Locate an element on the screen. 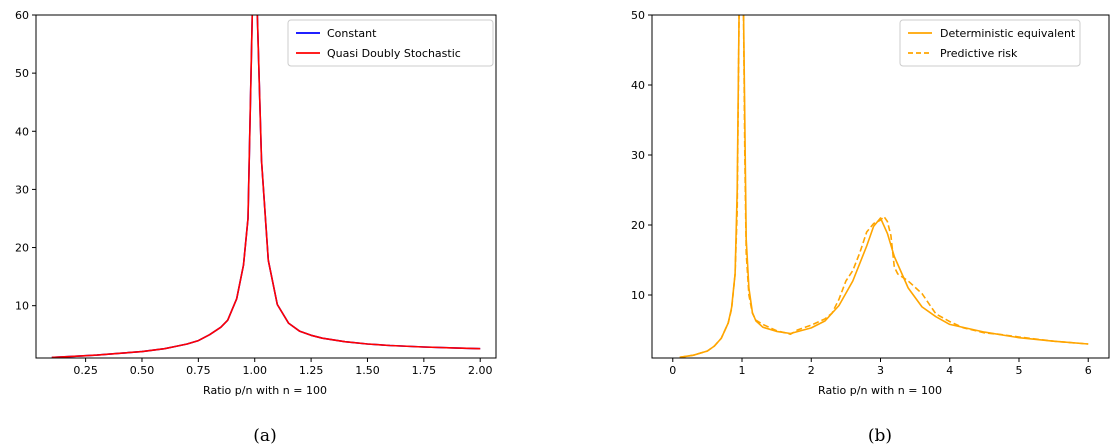  chart-b-caption: (b) is located at coordinates (880, 436).